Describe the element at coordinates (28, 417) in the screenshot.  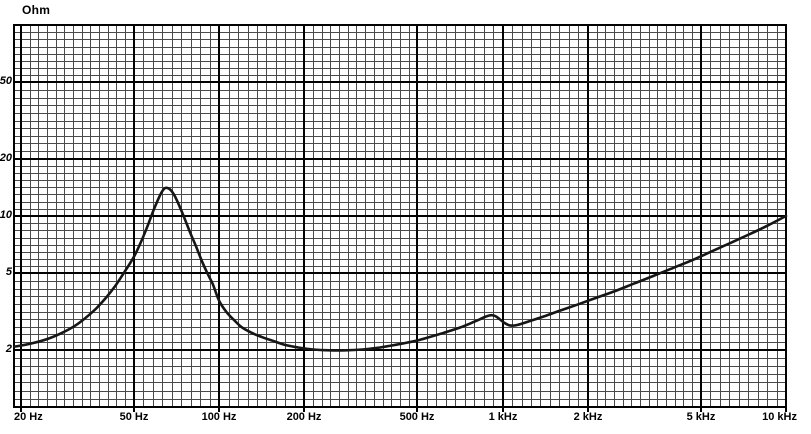
I see `x-tick-label-20hz: 20 Hz` at that location.